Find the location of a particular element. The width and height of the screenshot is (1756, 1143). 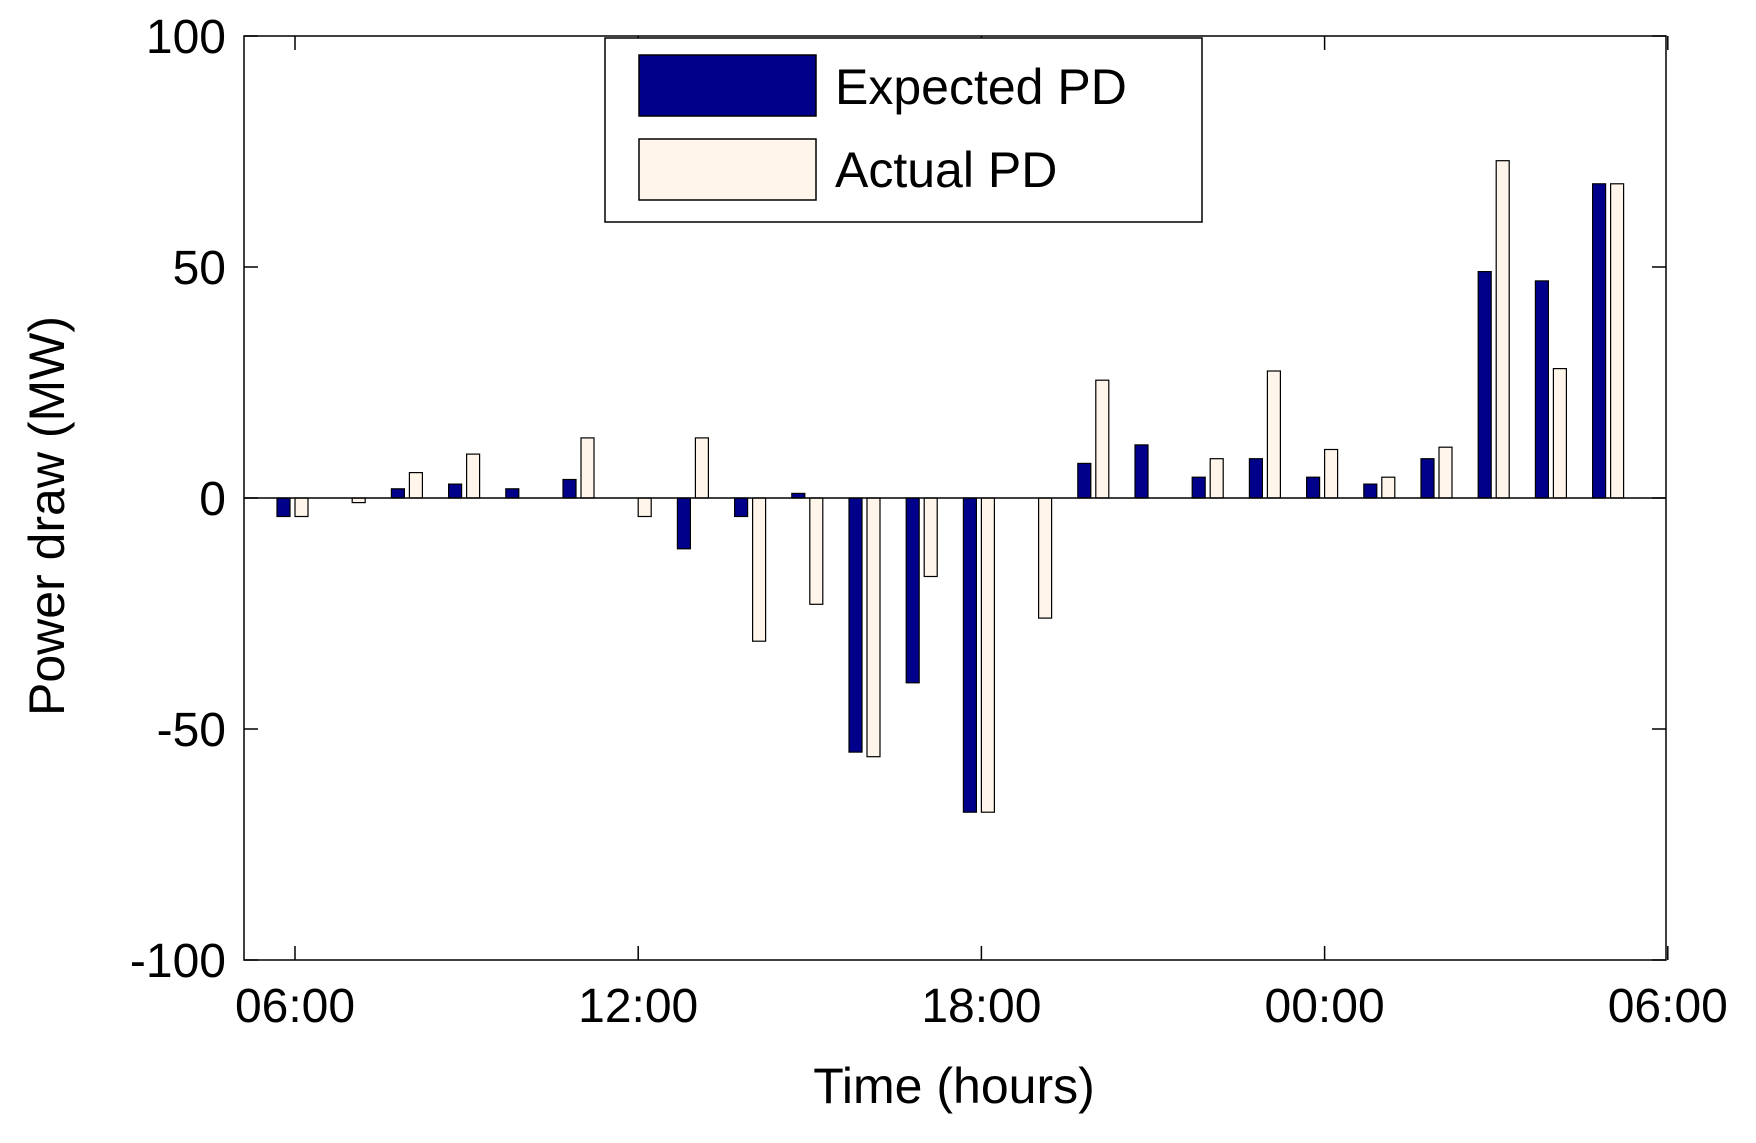

x-tick-label: 18:00 is located at coordinates (981, 1006).